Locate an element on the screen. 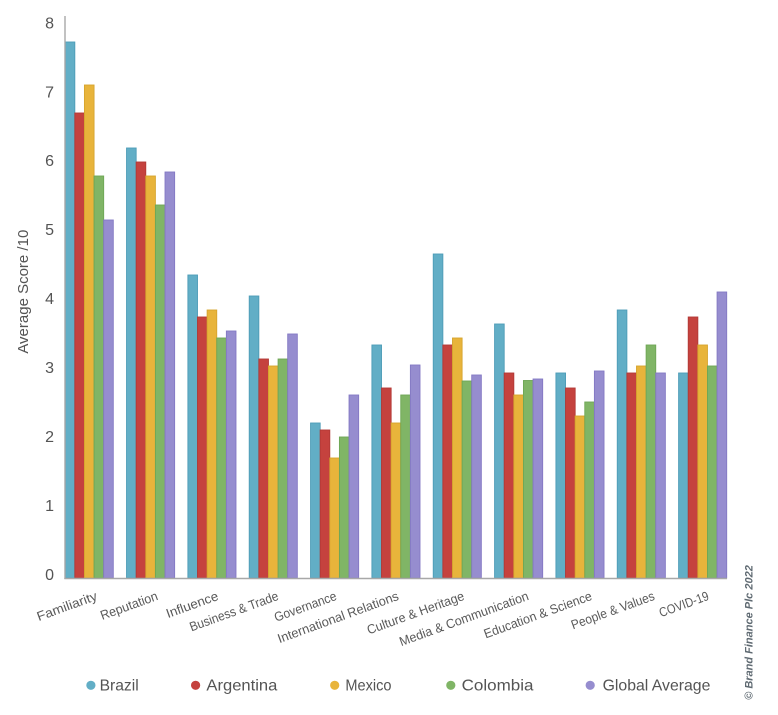  svg-text: 4 is located at coordinates (49, 299).